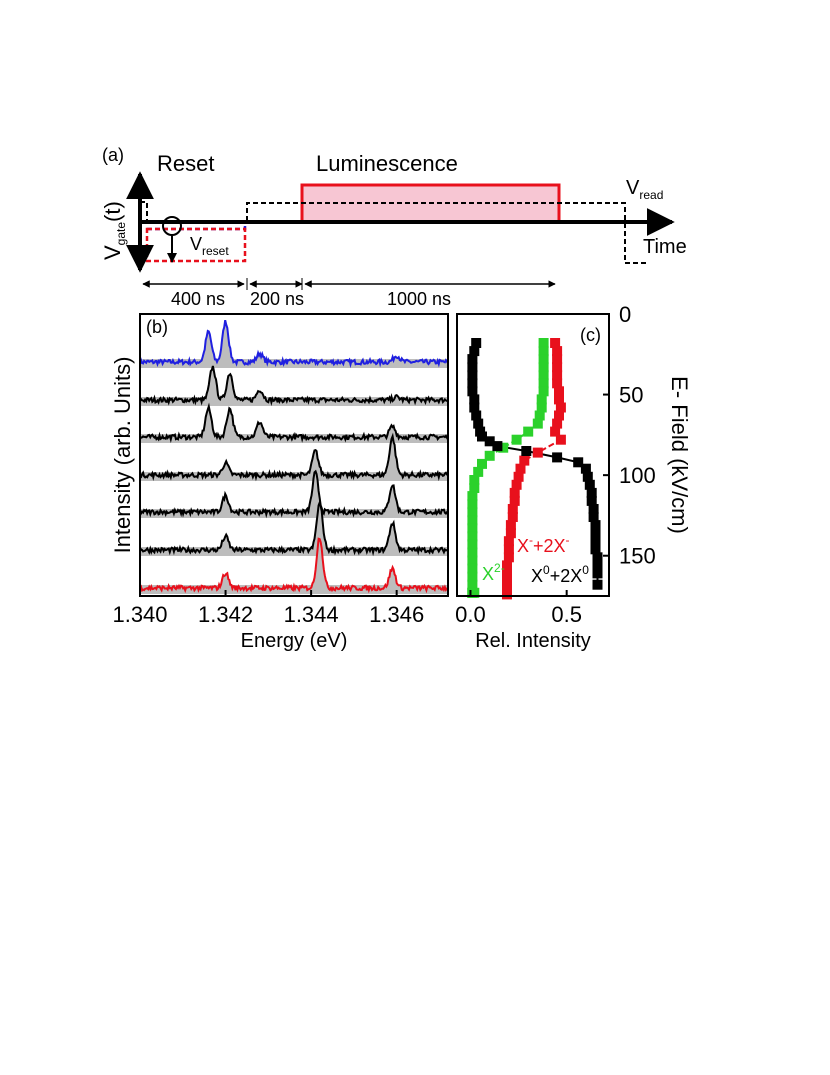 Image resolution: width=830 pixels, height=1075 pixels. Describe the element at coordinates (637, 556) in the screenshot. I see `y-tick-label: 150` at that location.